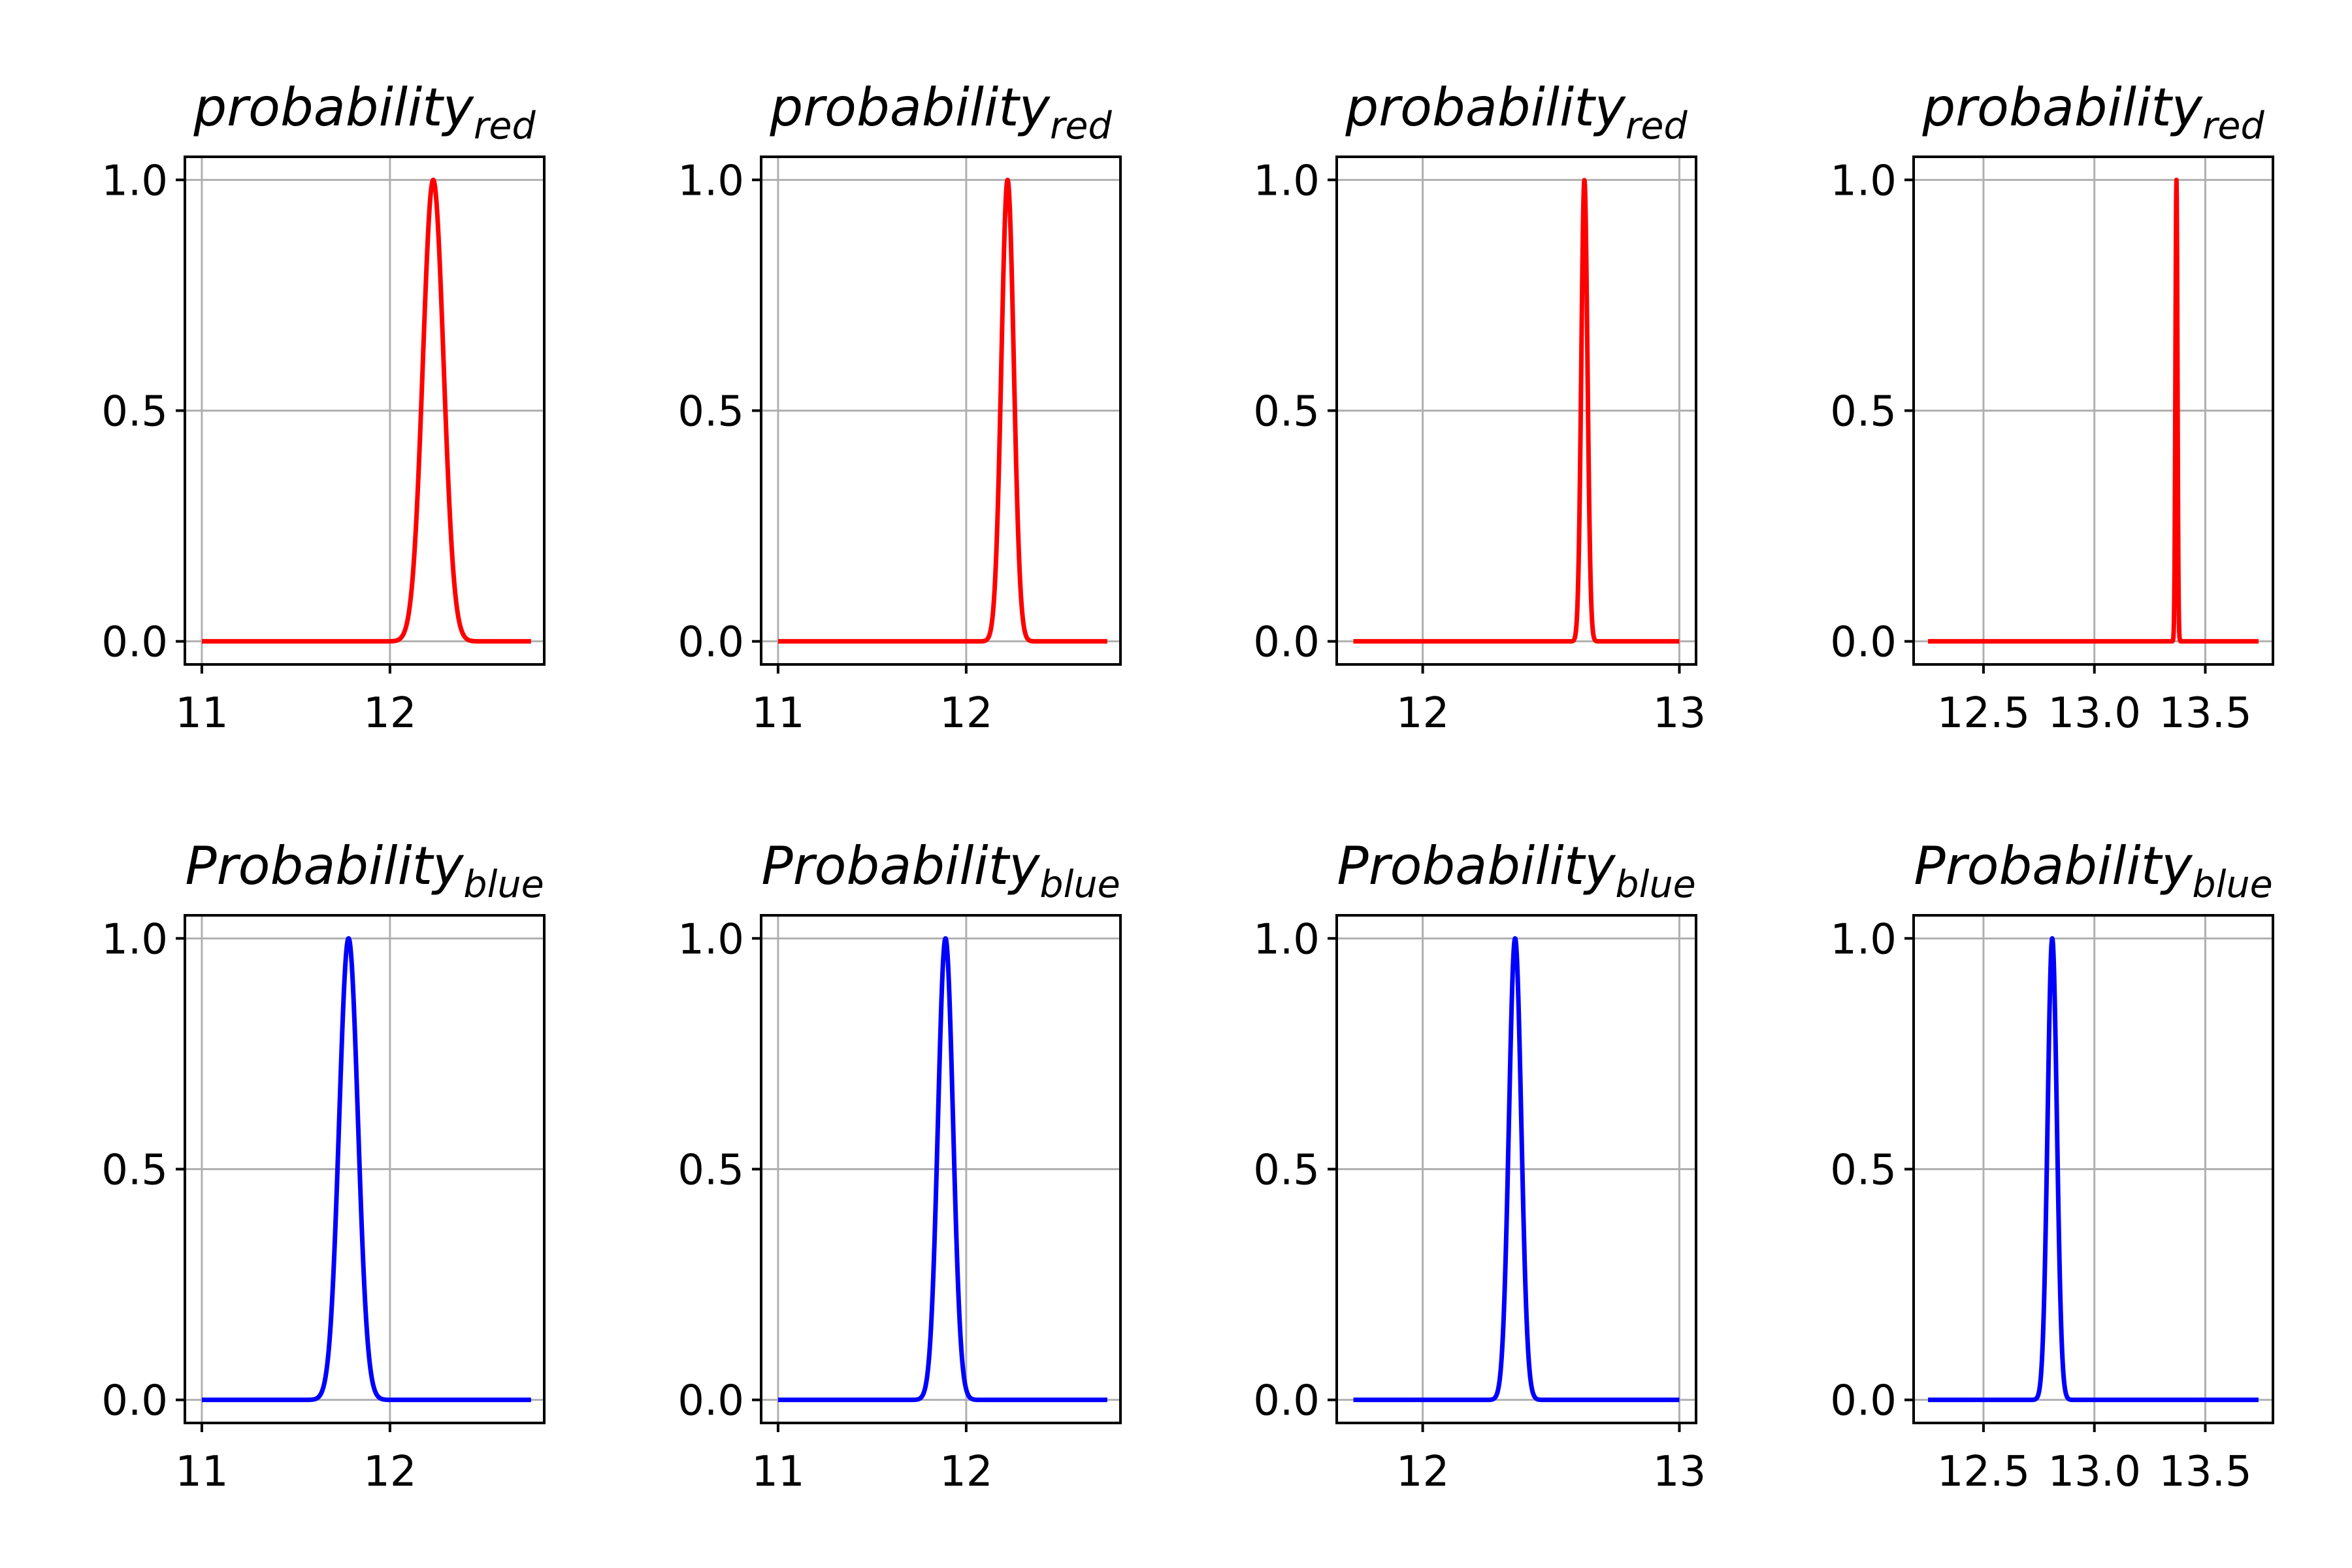  I want to click on subplot-1-2: 11 12 0.0 0.5 1.0 probabilityred, so click(900, 407).